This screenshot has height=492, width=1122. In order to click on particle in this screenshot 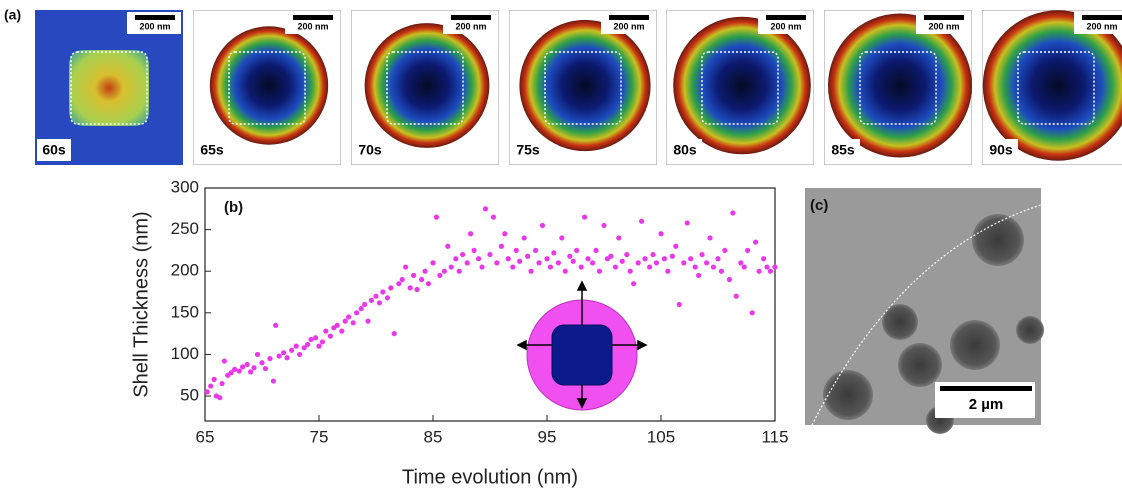, I will do `click(848, 395)`.